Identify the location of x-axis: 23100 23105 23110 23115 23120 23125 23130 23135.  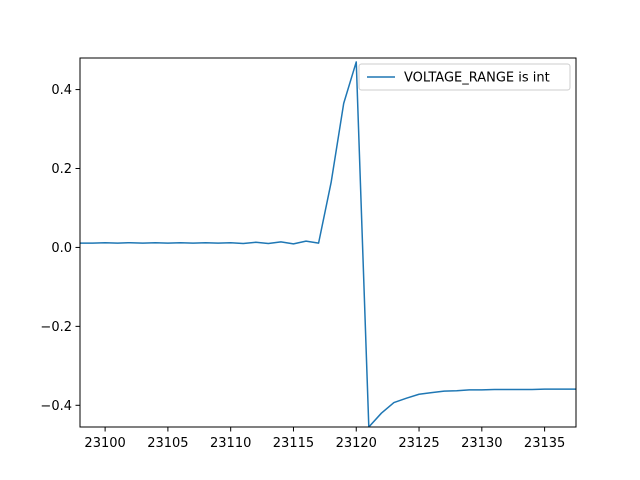
(324, 439).